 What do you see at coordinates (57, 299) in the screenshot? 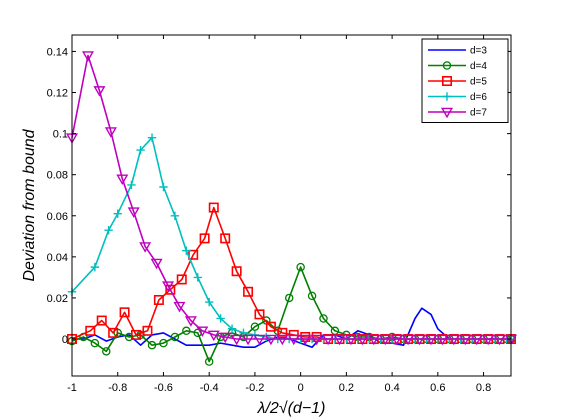
I see `y-tick-label: 0.02` at bounding box center [57, 299].